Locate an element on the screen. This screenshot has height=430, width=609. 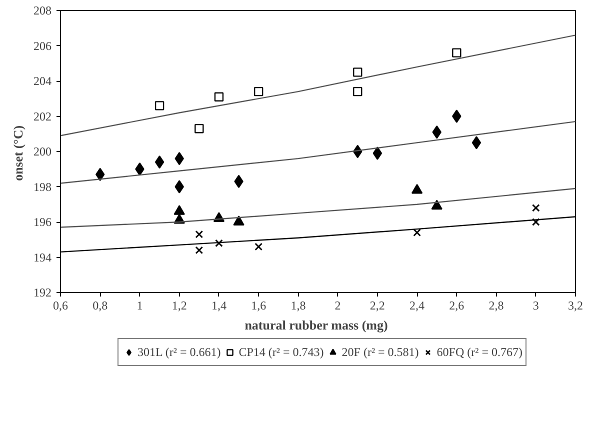
x-tick-label: 1,2 is located at coordinates (179, 305).